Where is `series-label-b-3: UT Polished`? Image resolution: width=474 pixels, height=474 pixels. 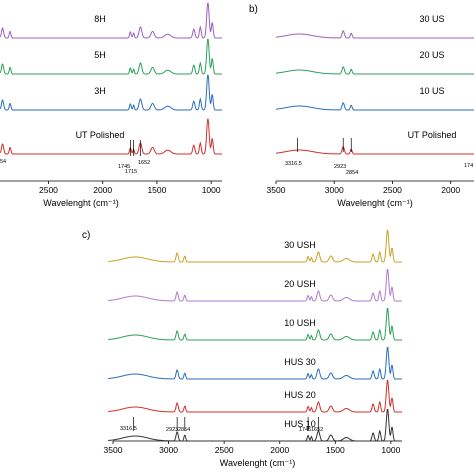
series-label-b-3: UT Polished is located at coordinates (432, 135).